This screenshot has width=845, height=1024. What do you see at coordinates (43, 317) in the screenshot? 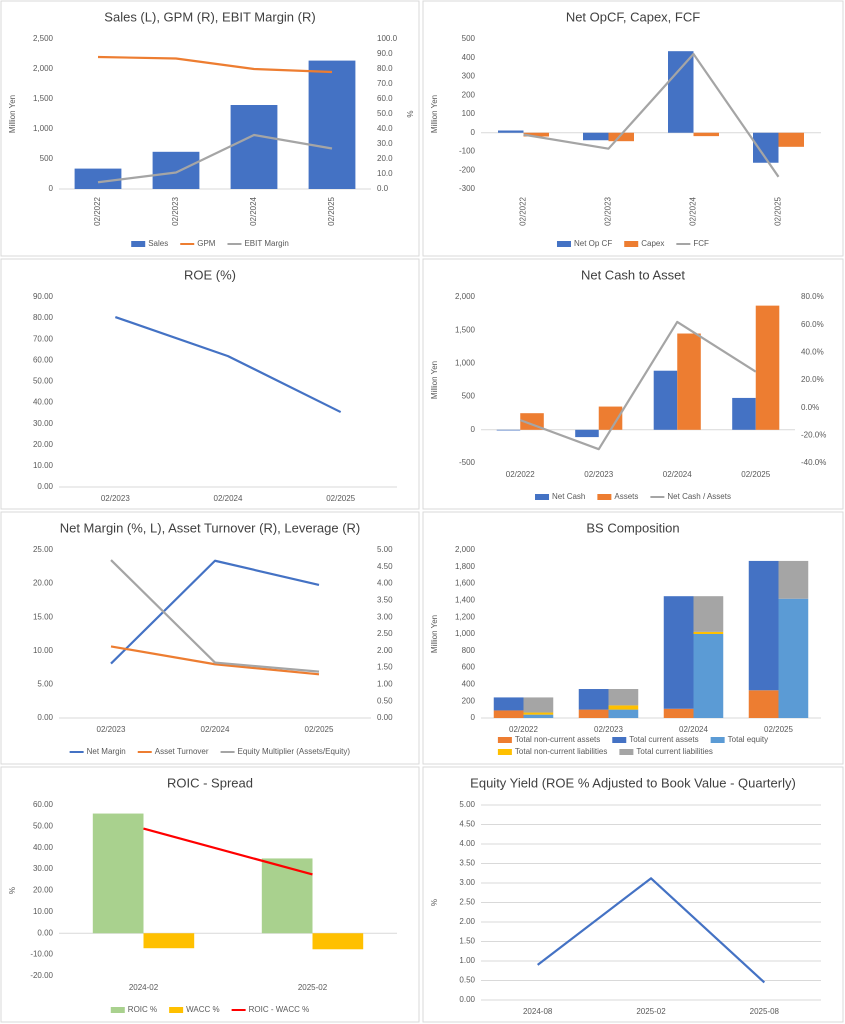
I see `y-tick-label: 80.00` at bounding box center [43, 317].